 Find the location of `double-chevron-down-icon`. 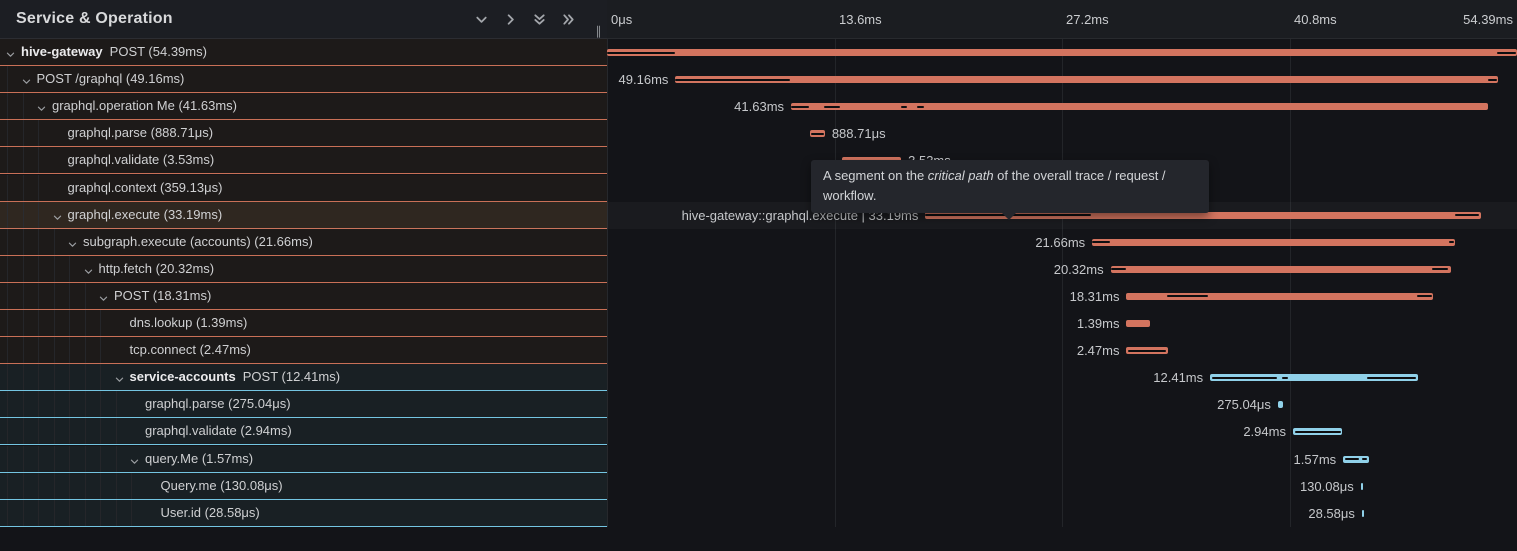

double-chevron-down-icon is located at coordinates (539, 20).